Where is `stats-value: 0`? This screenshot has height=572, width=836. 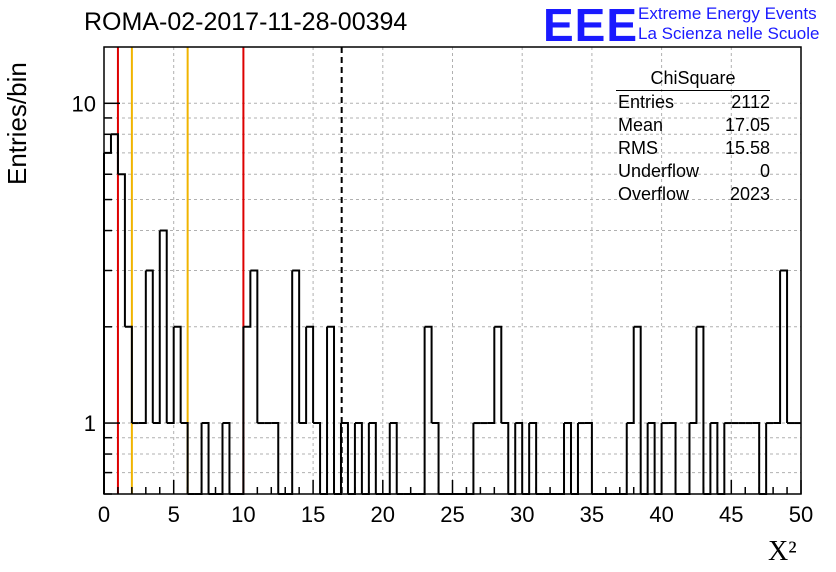
stats-value: 0 is located at coordinates (764, 171).